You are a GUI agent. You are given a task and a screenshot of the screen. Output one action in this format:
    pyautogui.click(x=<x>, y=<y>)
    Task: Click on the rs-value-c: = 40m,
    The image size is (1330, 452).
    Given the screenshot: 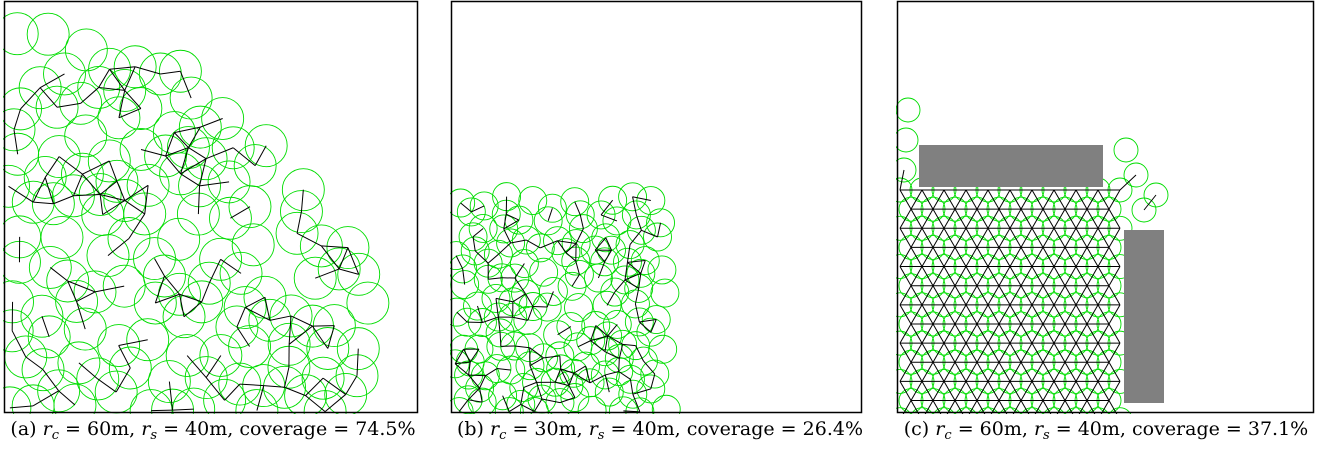 What is the action you would take?
    pyautogui.click(x=1090, y=429)
    